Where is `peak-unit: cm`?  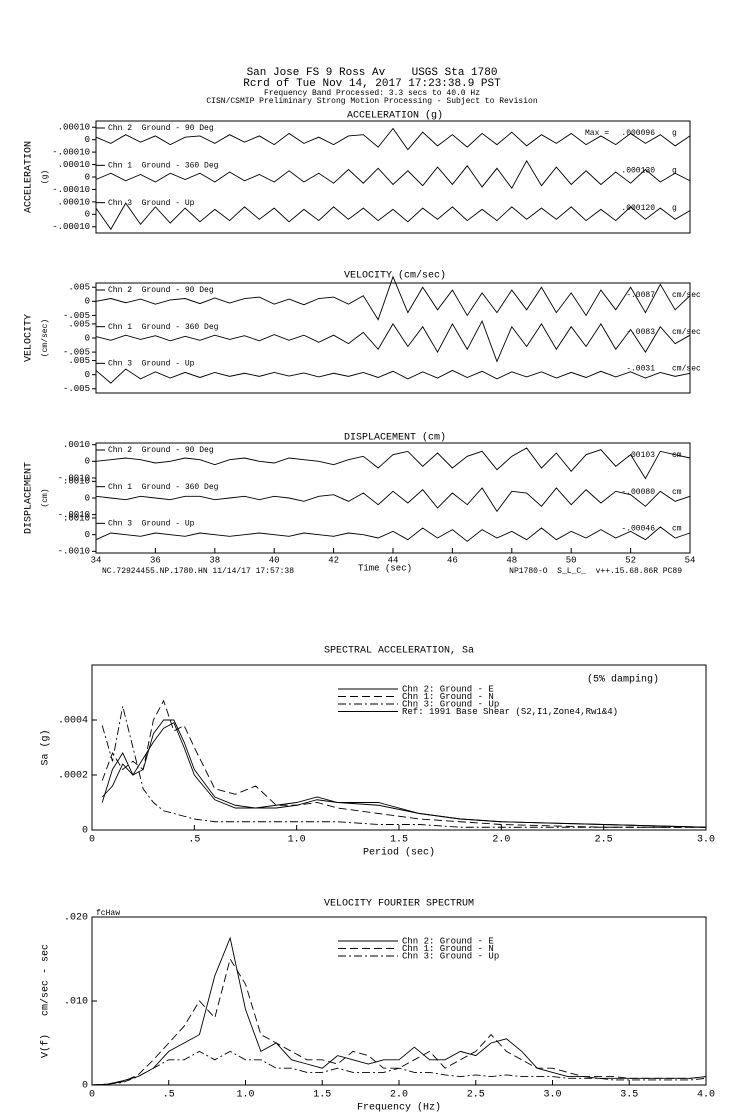 peak-unit: cm is located at coordinates (677, 492).